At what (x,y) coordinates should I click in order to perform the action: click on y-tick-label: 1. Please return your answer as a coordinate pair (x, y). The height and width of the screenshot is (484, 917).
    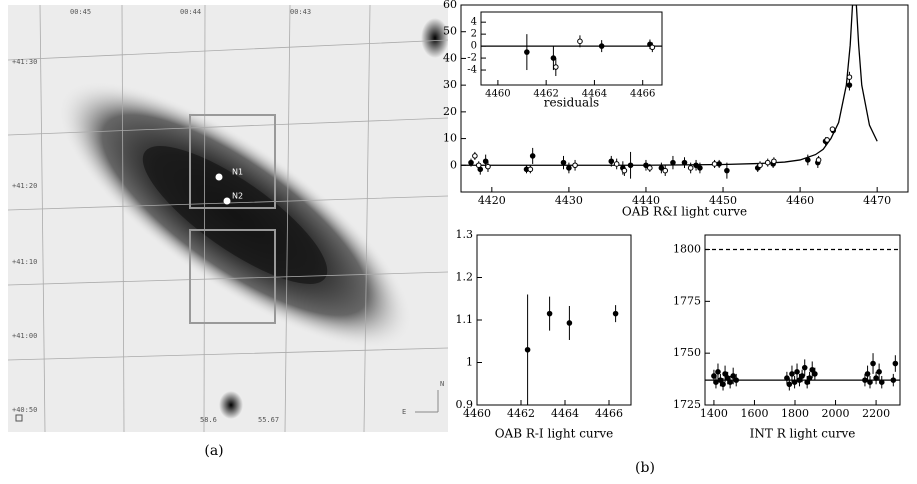
    Looking at the image, I should click on (469, 362).